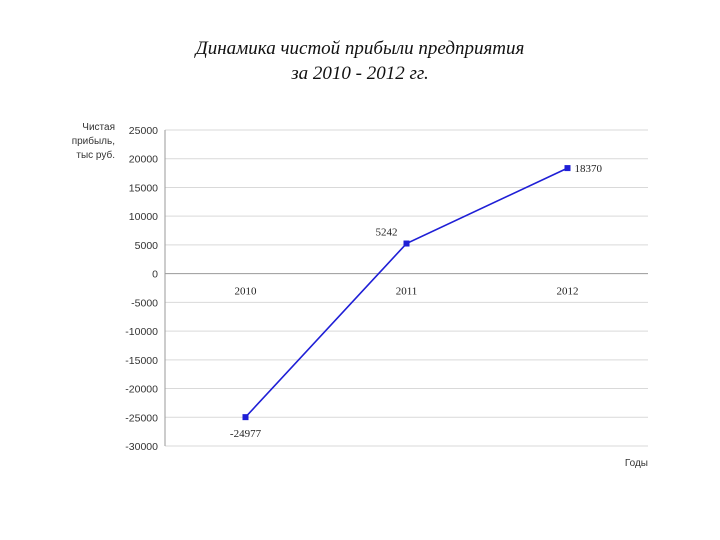 This screenshot has width=720, height=540. What do you see at coordinates (246, 434) in the screenshot?
I see `data-label: -24977` at bounding box center [246, 434].